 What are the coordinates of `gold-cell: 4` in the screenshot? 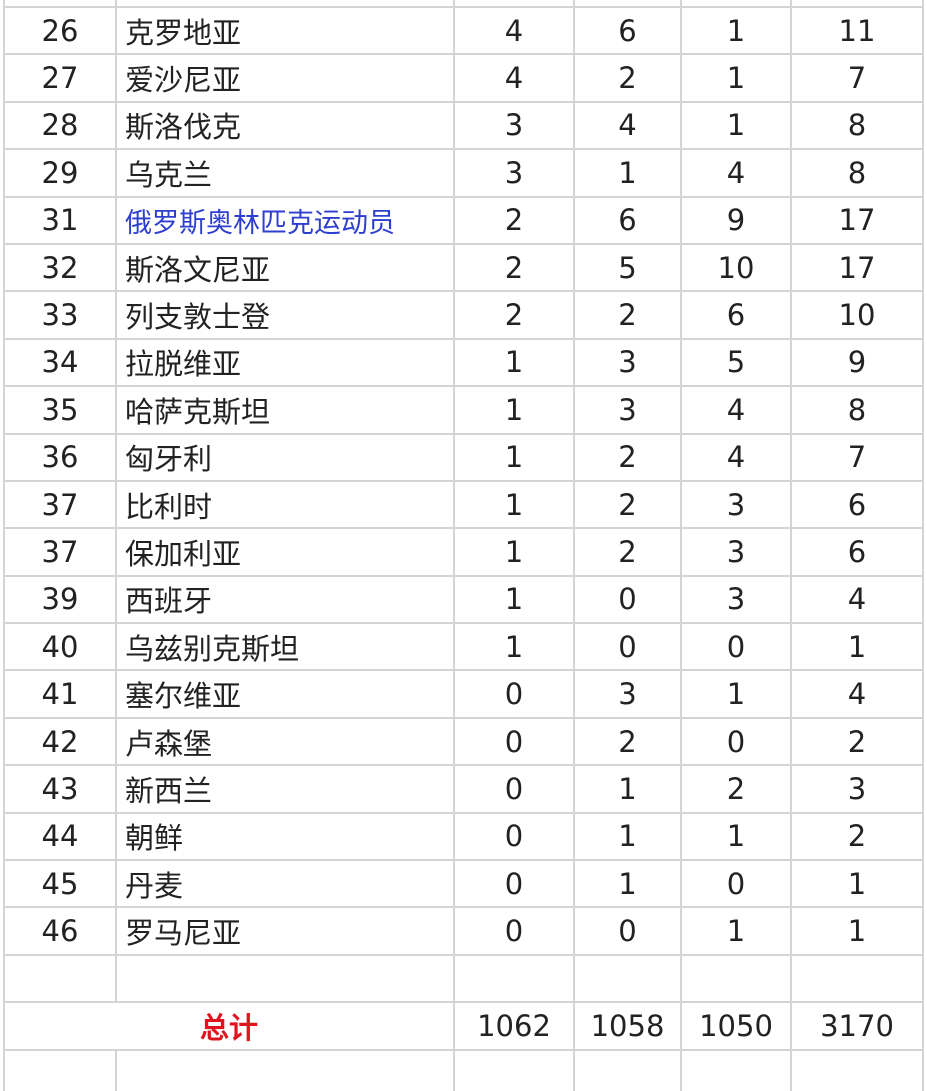 It's located at (514, 78).